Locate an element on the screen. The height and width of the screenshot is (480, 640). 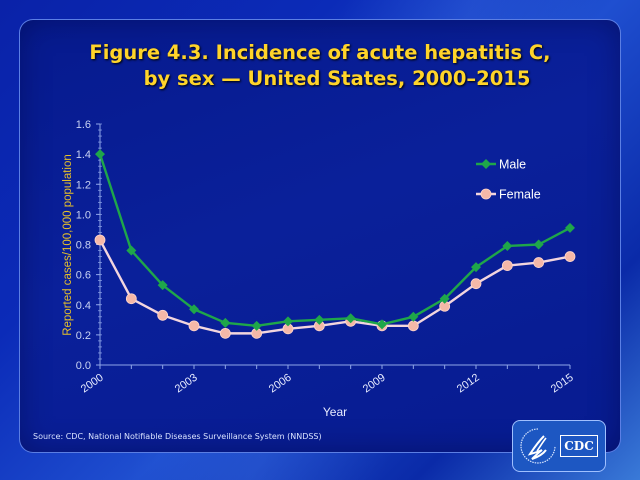
legend-item-female: Female is located at coordinates (508, 195).